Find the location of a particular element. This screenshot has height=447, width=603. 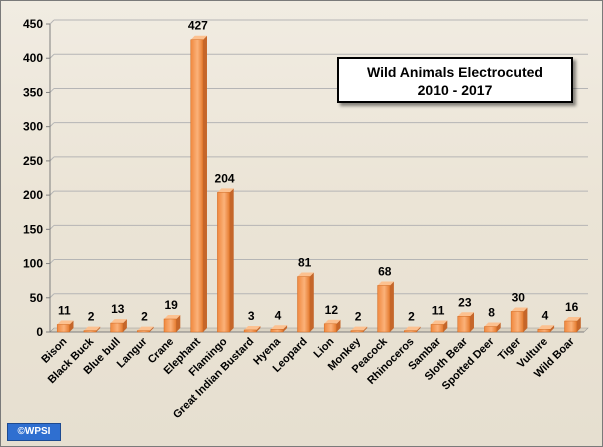

chart-floor is located at coordinates (319, 330).